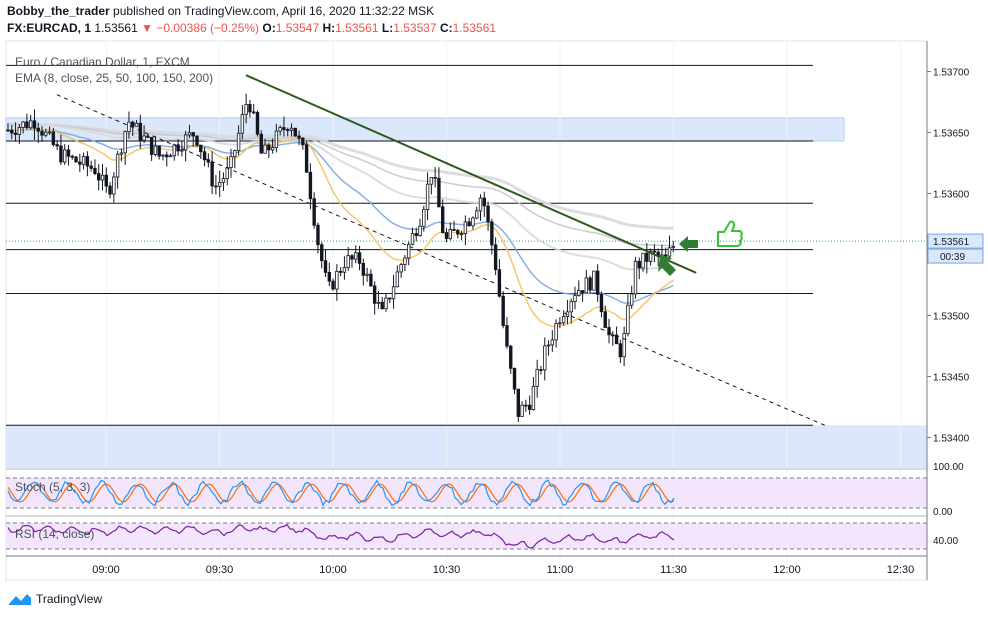  Describe the element at coordinates (102, 62) in the screenshot. I see `chart-title: Euro / Canadian Dollar, 1, FXCM` at that location.